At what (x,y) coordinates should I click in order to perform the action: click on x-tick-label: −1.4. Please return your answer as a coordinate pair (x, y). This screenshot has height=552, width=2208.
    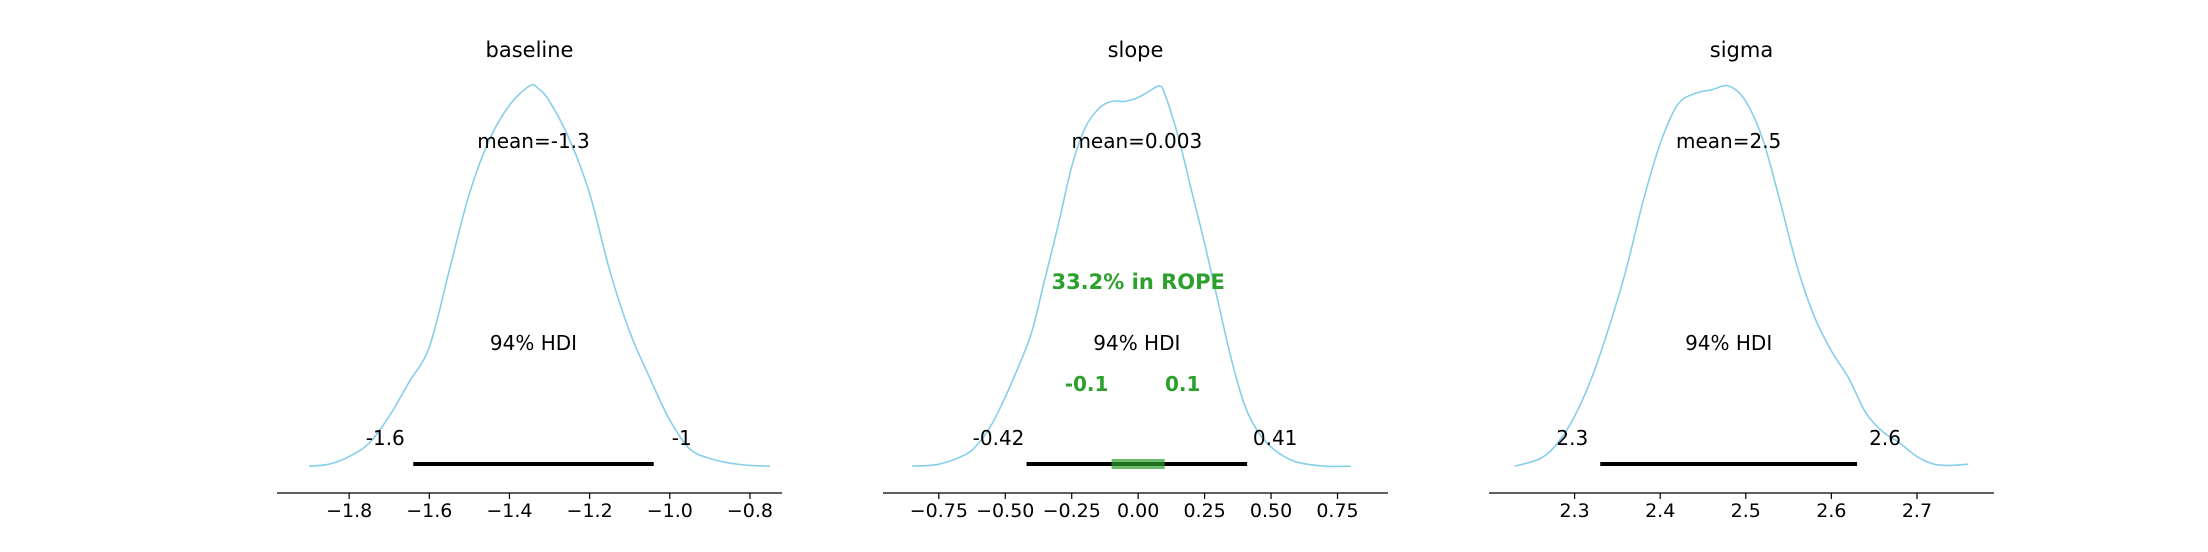
    Looking at the image, I should click on (509, 511).